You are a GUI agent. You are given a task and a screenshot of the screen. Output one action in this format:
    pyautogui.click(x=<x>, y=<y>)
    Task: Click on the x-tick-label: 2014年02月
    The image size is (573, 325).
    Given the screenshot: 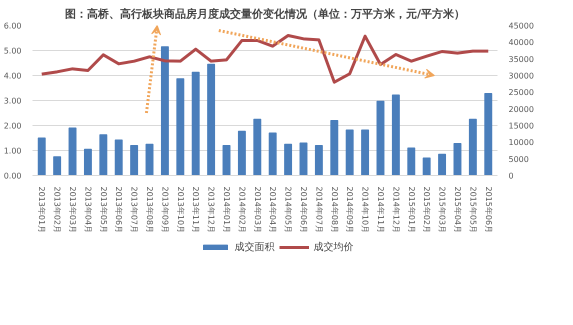 What is the action you would take?
    pyautogui.click(x=241, y=210)
    